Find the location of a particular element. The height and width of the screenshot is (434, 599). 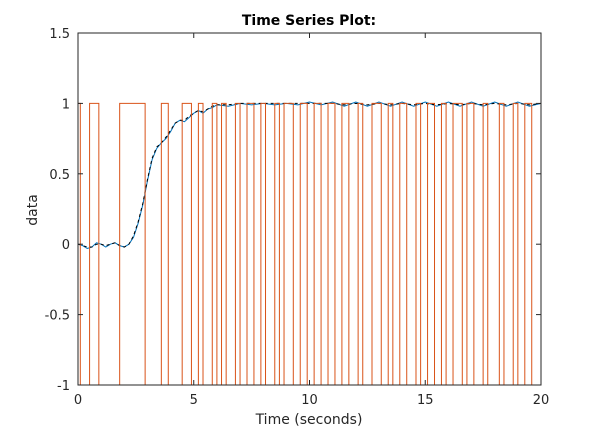

y-tick-label: 1 is located at coordinates (66, 104).